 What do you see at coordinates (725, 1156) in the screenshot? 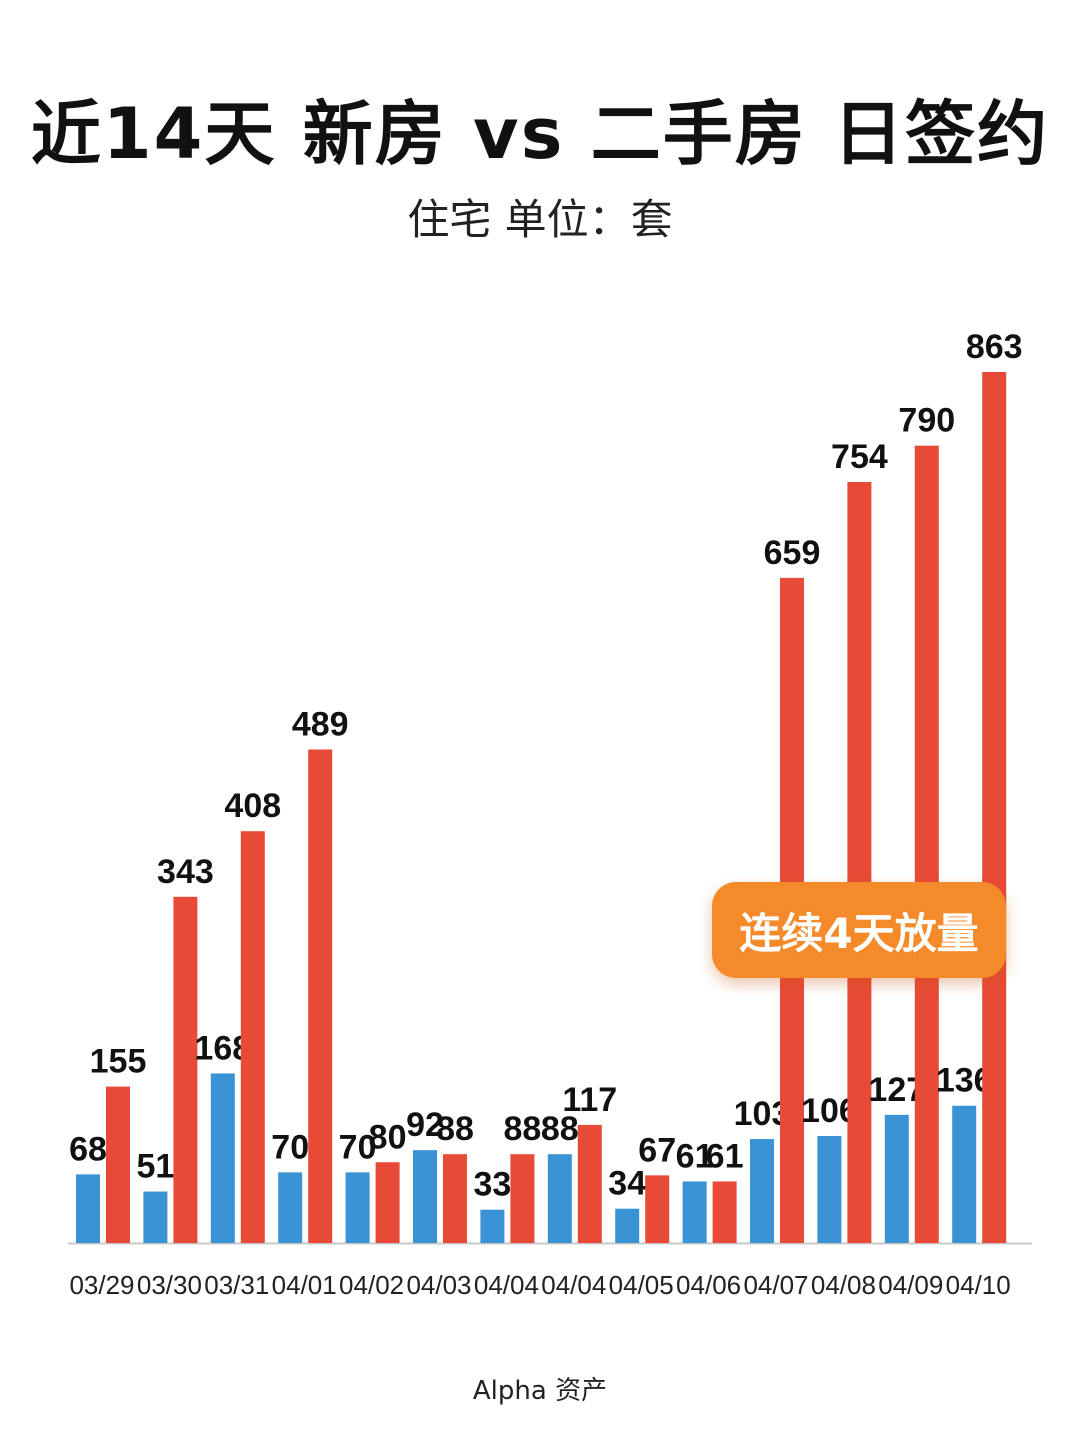
I see `value-label-second-9: 61` at bounding box center [725, 1156].